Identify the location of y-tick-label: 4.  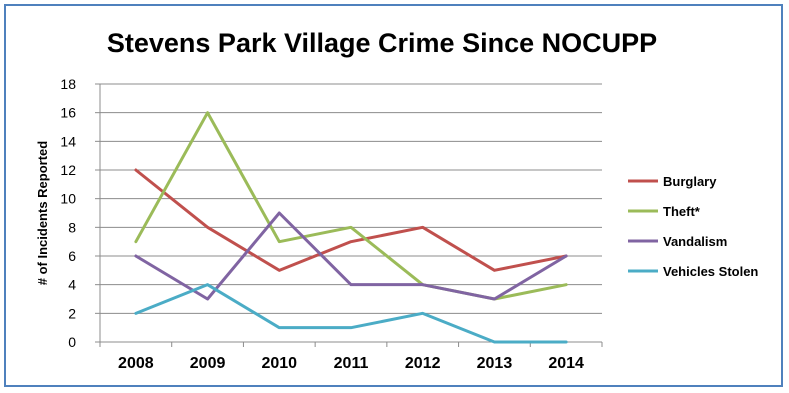
(72, 285).